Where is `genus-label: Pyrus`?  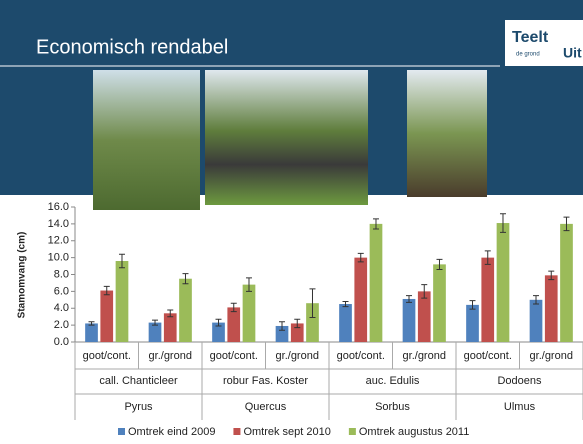 genus-label: Pyrus is located at coordinates (138, 407).